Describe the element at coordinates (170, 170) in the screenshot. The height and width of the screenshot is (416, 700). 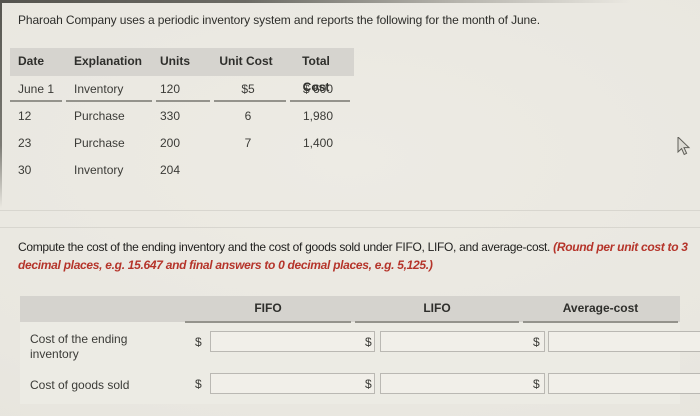
I see `cell-units: 204` at that location.